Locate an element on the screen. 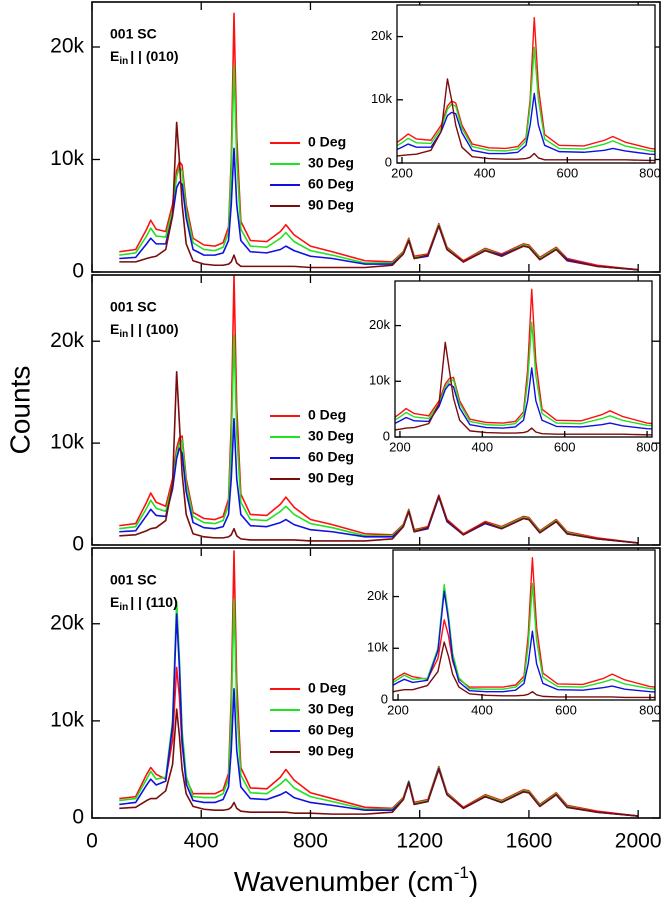 Image resolution: width=664 pixels, height=905 pixels. x-tick-label: 1600 is located at coordinates (529, 841).